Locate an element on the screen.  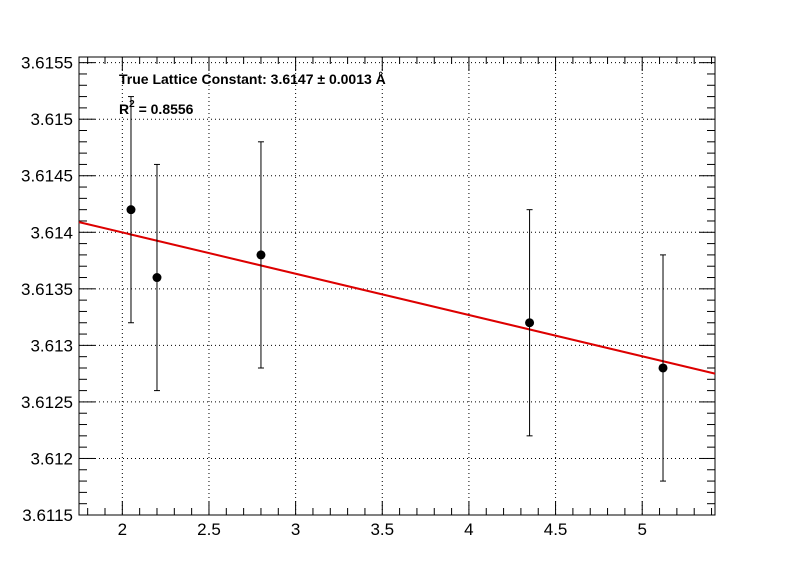
x-tick-label: 5 is located at coordinates (641, 529).